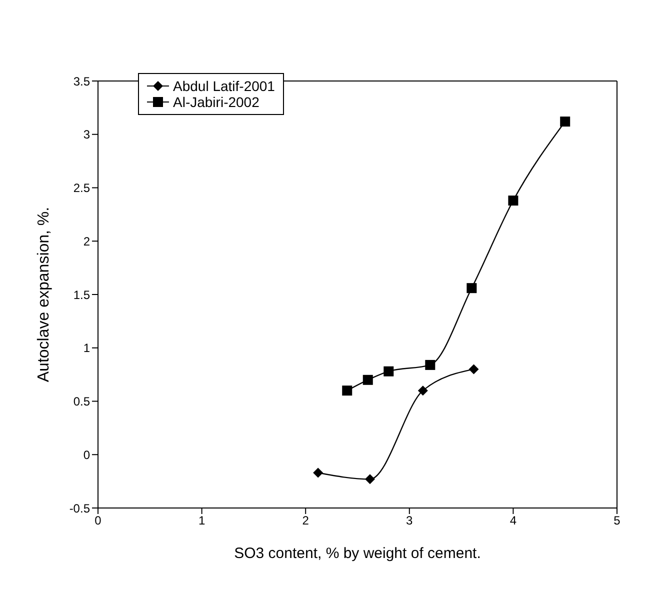 The height and width of the screenshot is (599, 666). Describe the element at coordinates (202, 521) in the screenshot. I see `x-tick-label: 1` at that location.